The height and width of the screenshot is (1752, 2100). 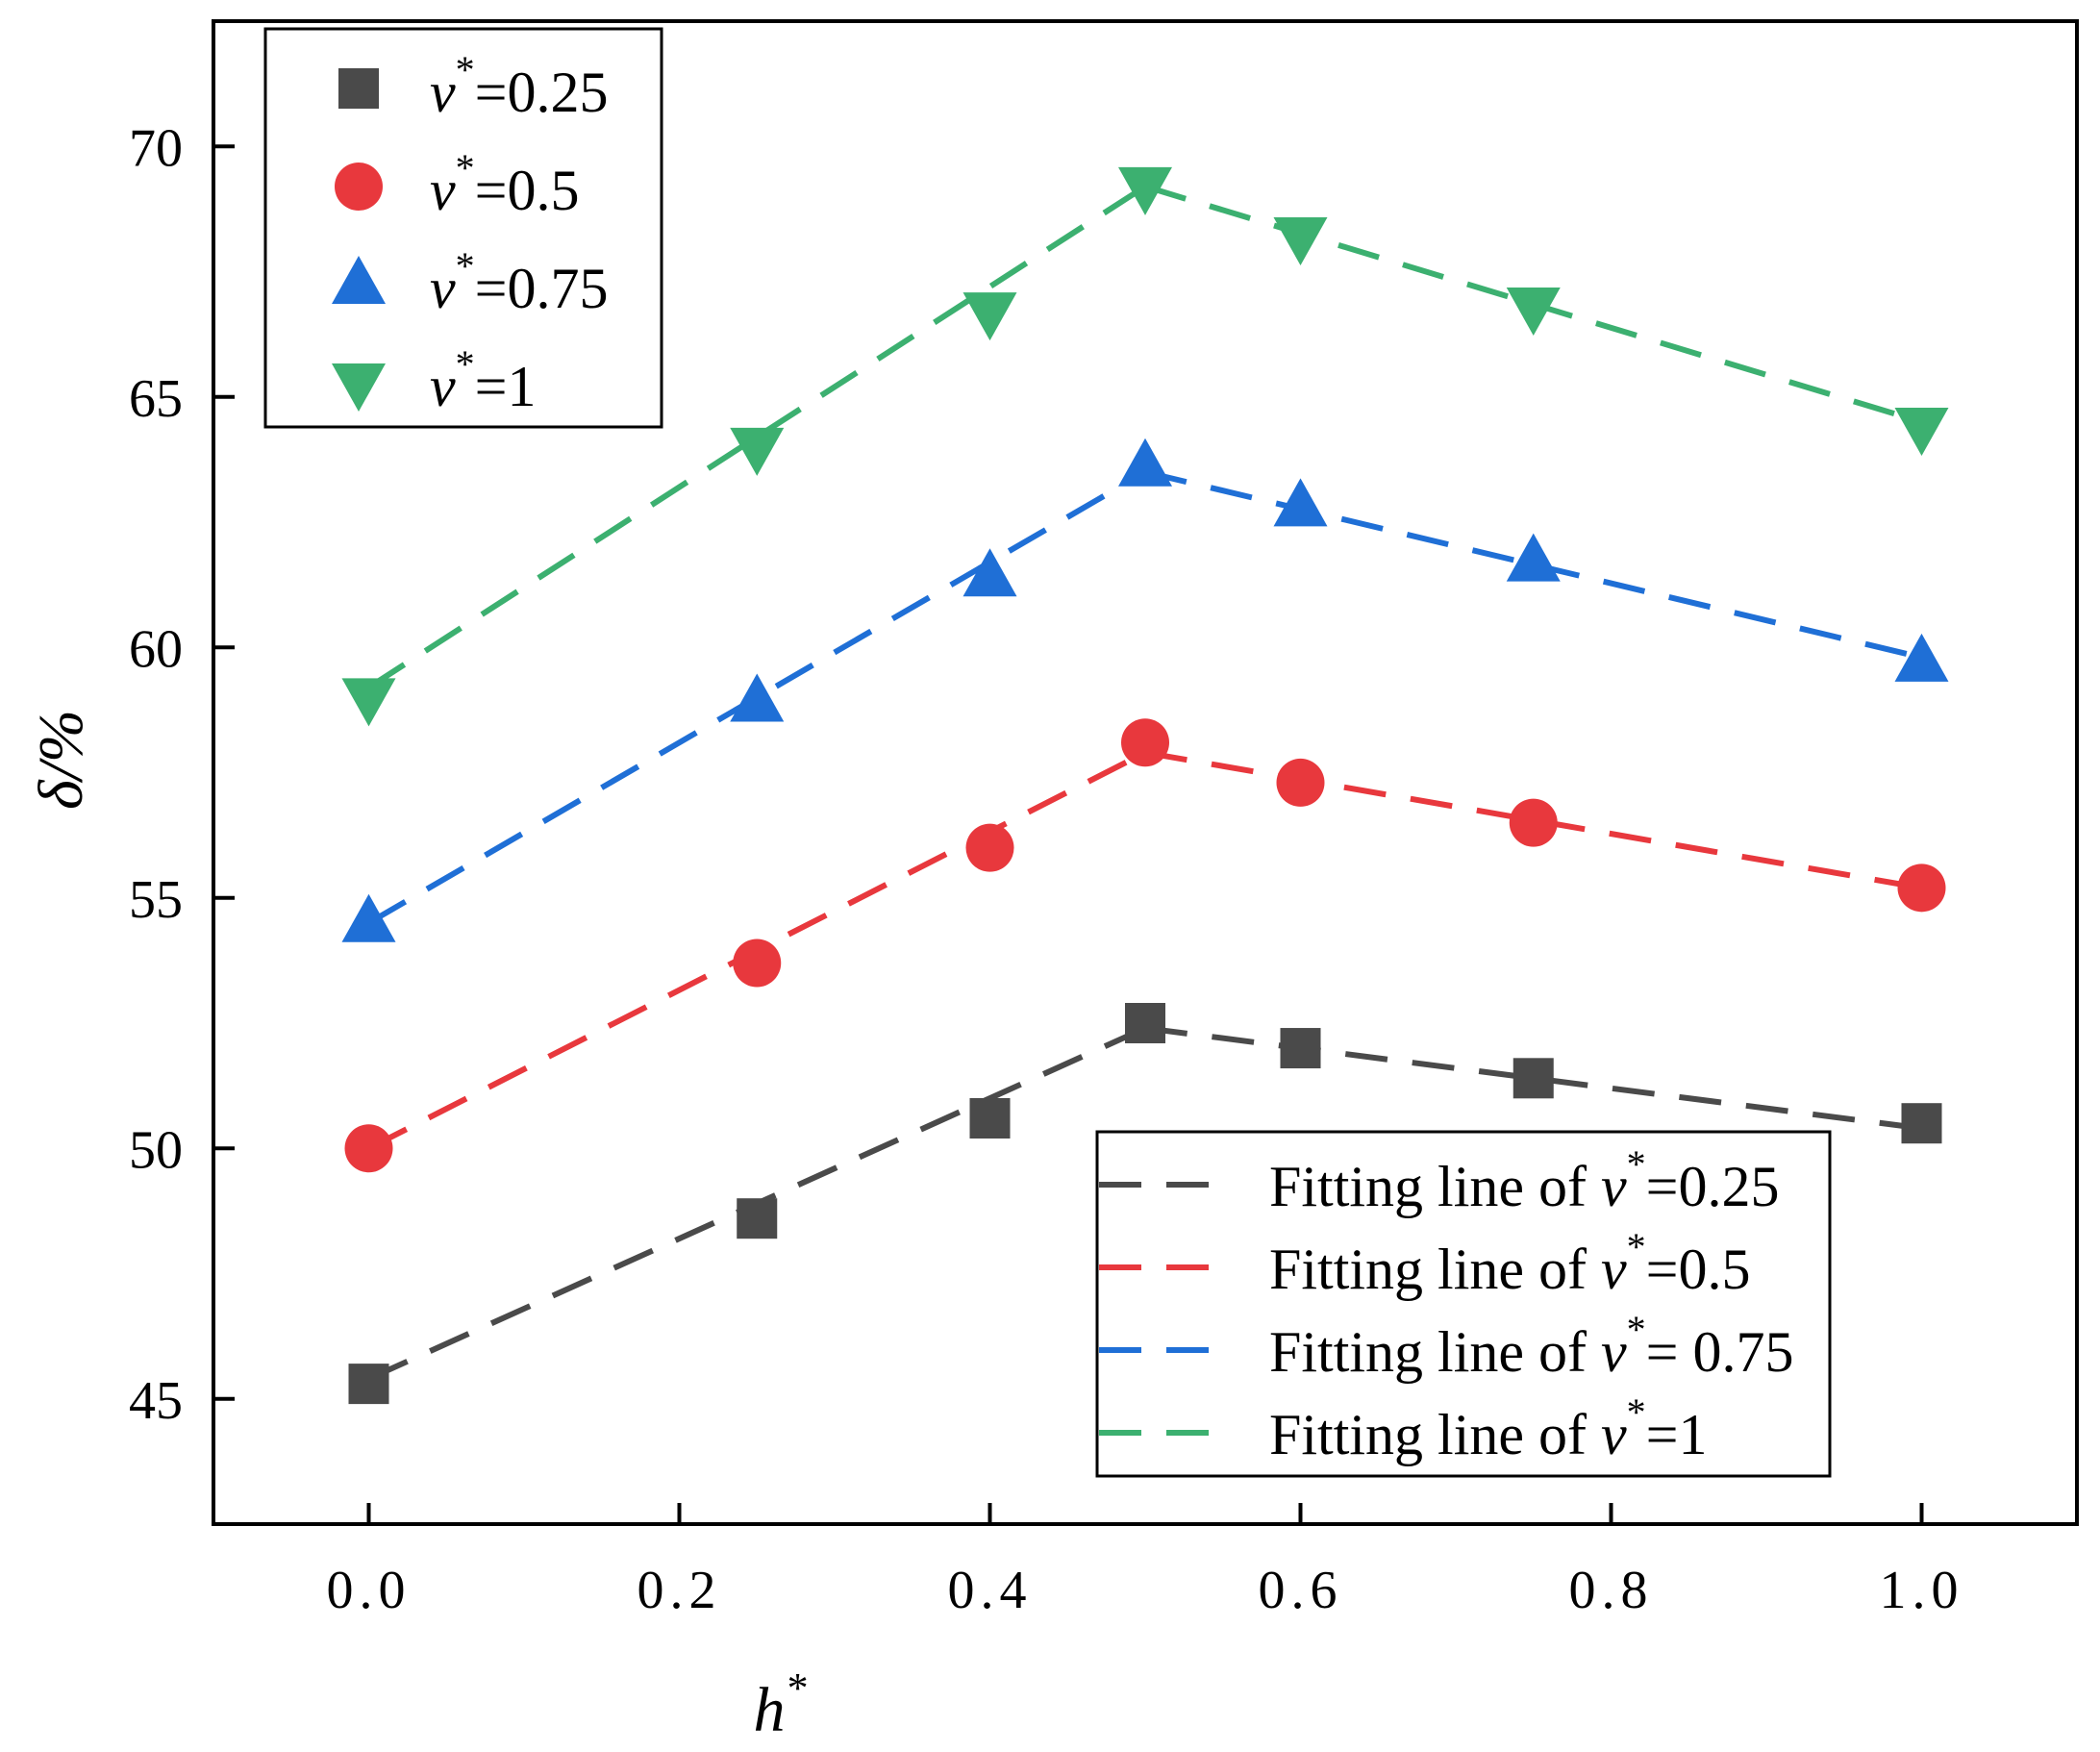 What do you see at coordinates (1720, 1352) in the screenshot?
I see `legend-fit-label-value-2: = 0.75` at bounding box center [1720, 1352].